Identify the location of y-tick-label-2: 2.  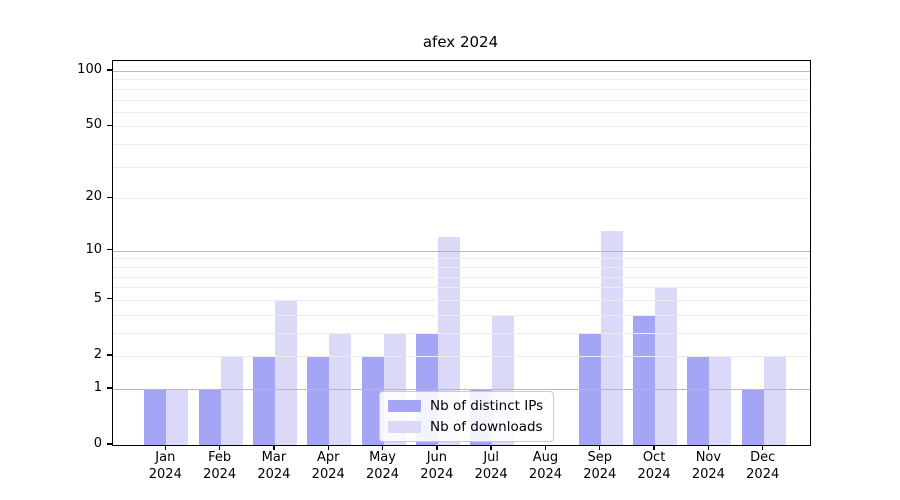
(97, 354).